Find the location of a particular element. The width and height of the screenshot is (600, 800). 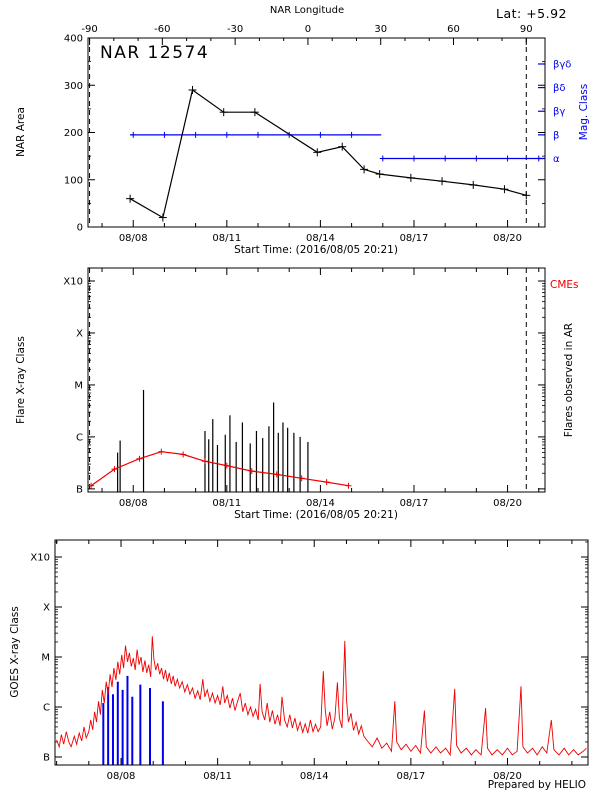

y-tick-label: 400 is located at coordinates (73, 39).